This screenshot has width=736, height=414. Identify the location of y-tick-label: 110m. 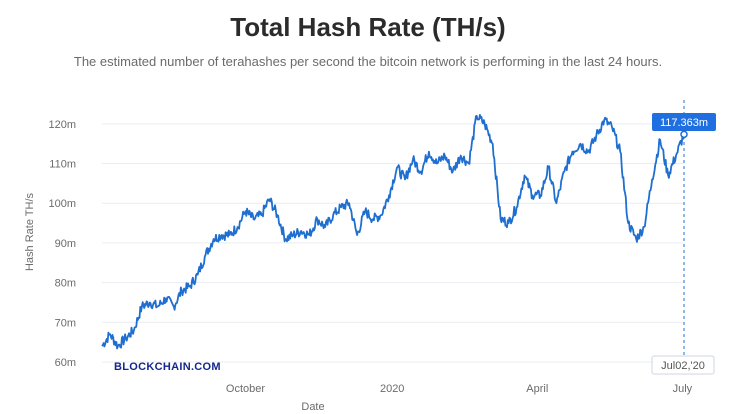
(62, 165).